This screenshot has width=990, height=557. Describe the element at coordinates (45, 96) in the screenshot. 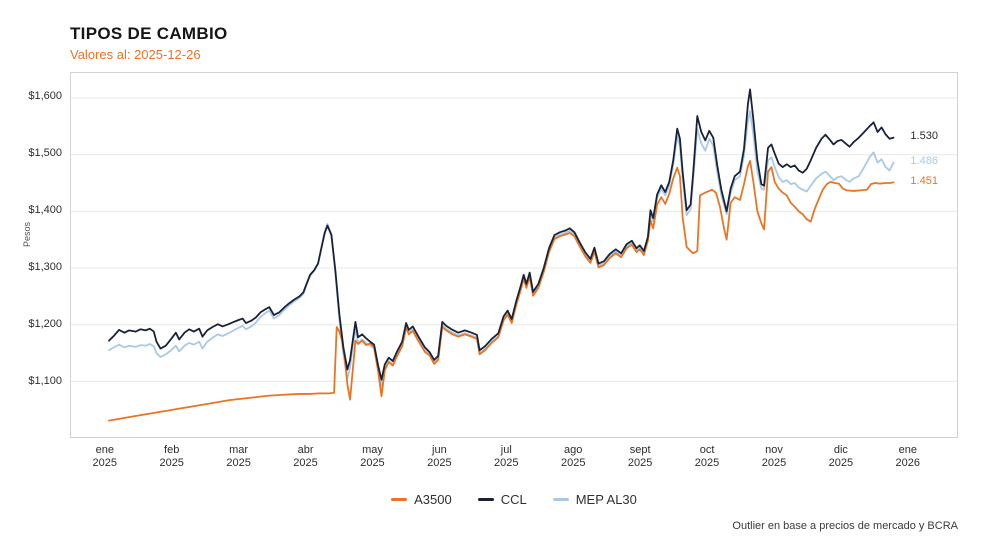

I see `y-tick-label: $1,600` at that location.